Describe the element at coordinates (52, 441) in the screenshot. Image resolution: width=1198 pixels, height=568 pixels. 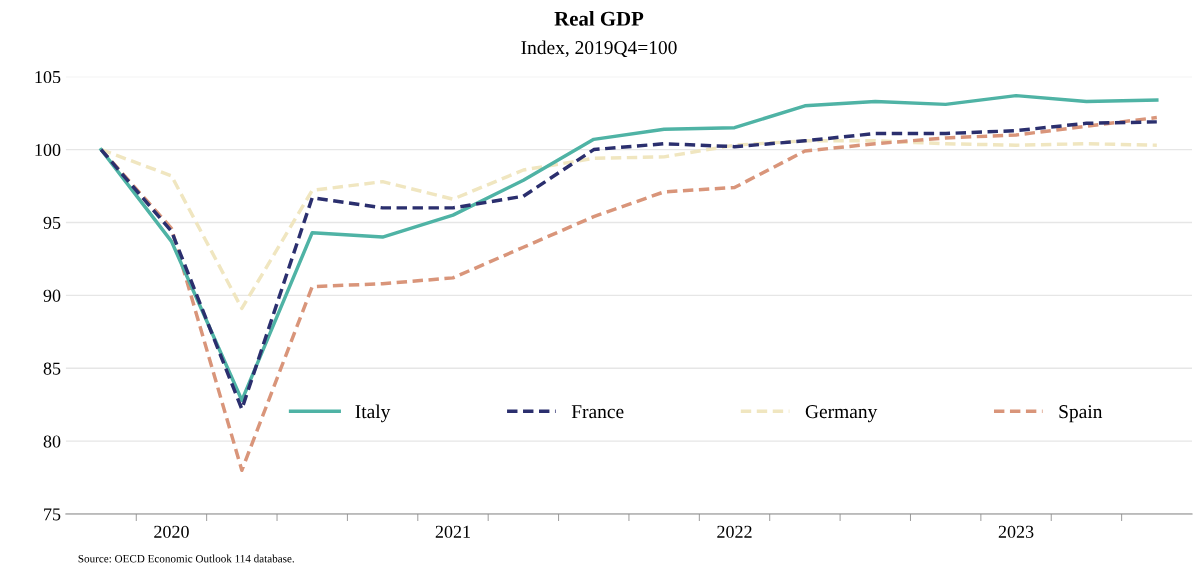
I see `y-tick-label: 80` at that location.